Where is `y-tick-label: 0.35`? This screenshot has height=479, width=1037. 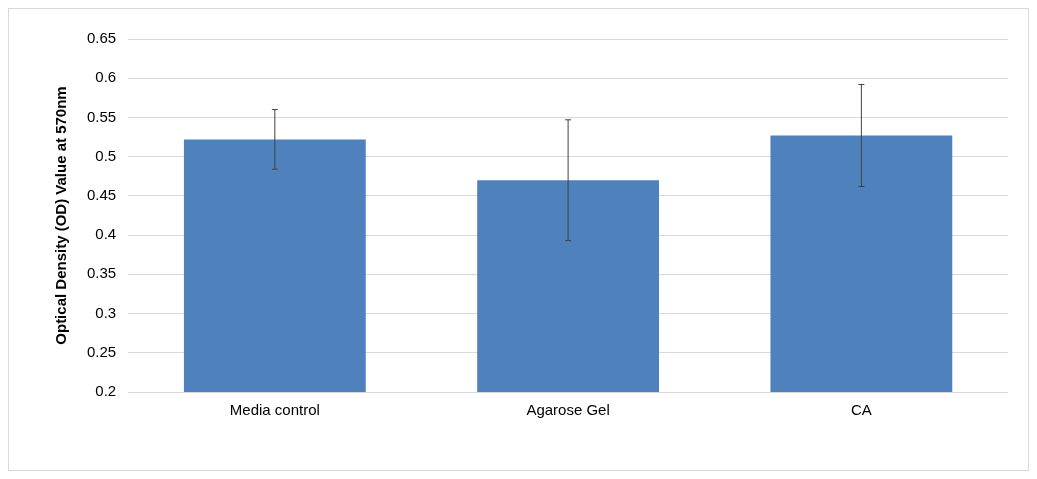
y-tick-label: 0.35 is located at coordinates (101, 273).